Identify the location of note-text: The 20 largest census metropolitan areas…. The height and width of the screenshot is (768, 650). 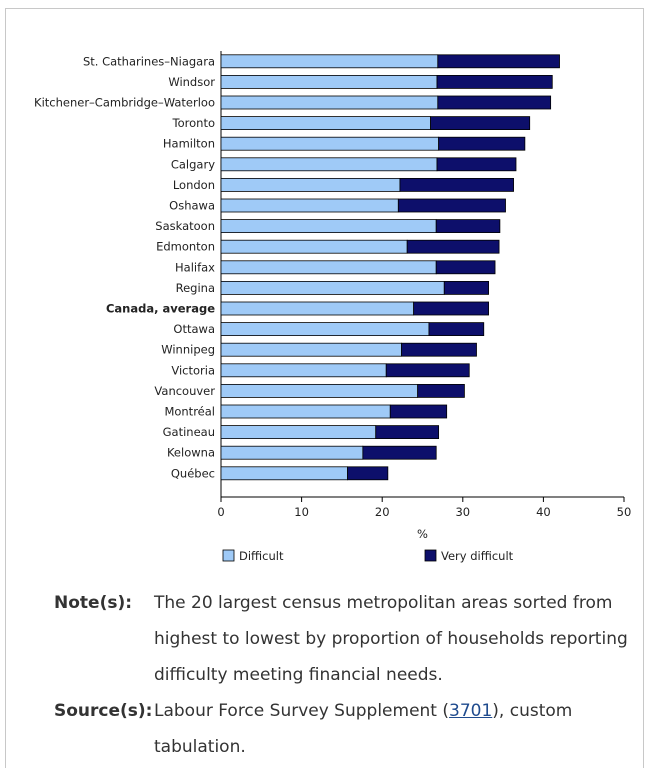
(391, 639).